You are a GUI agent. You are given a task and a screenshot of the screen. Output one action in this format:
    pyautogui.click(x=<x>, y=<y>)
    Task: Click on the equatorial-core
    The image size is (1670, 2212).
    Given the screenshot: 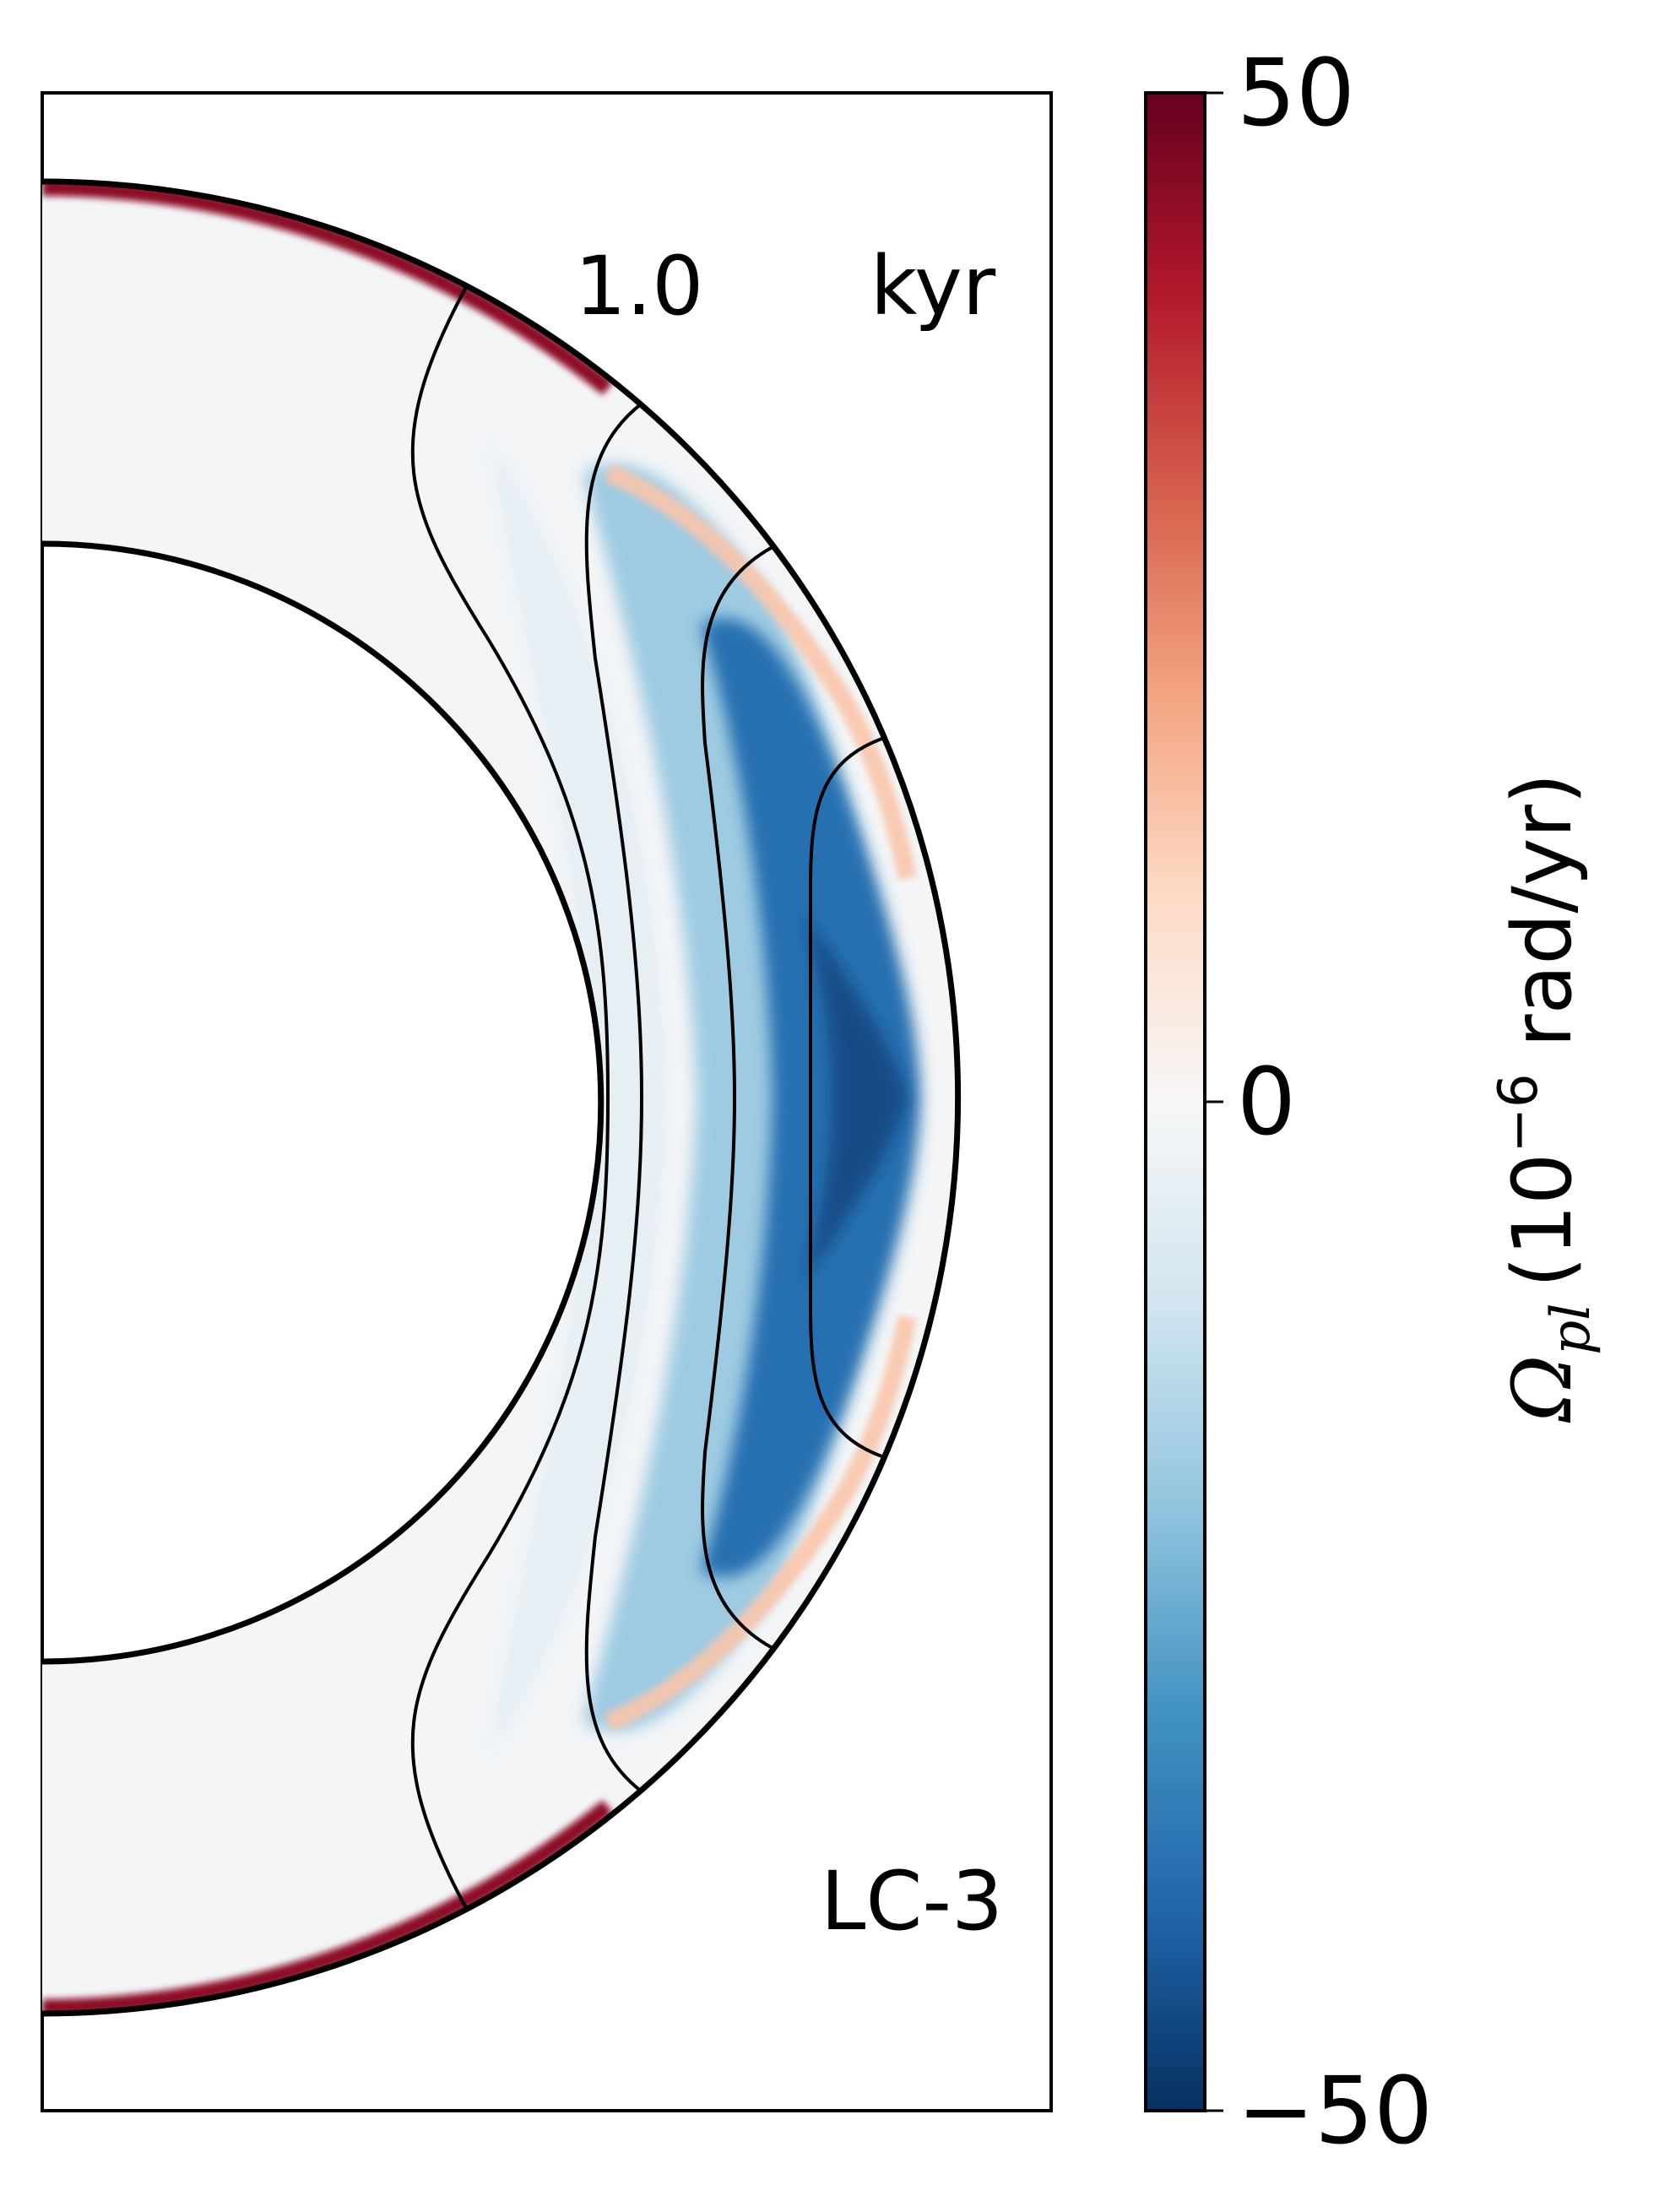 What is the action you would take?
    pyautogui.click(x=855, y=1097)
    